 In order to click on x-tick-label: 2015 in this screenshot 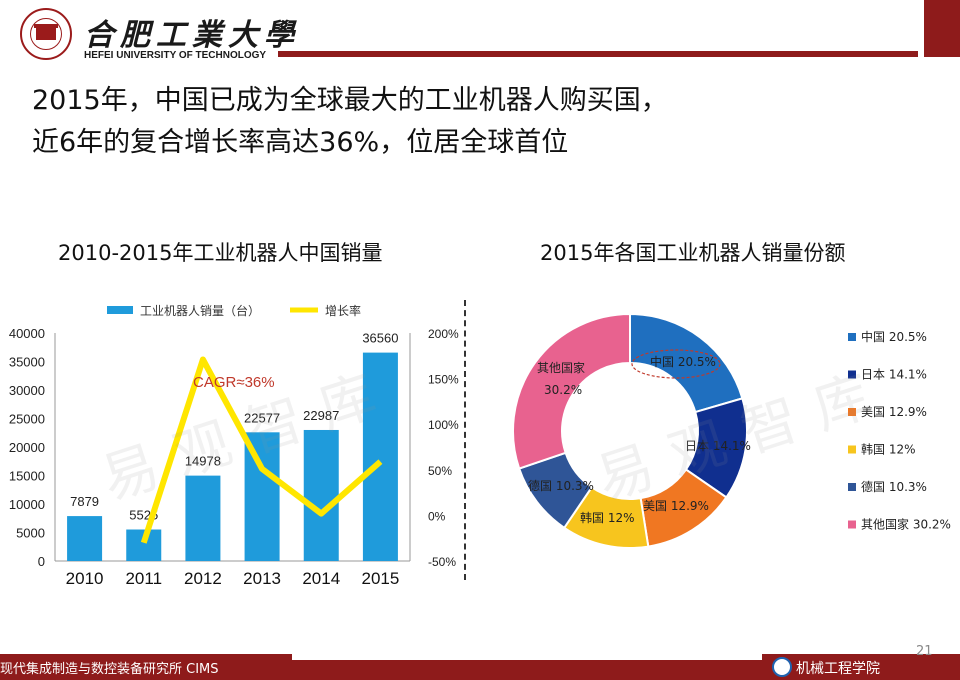, I will do `click(381, 578)`.